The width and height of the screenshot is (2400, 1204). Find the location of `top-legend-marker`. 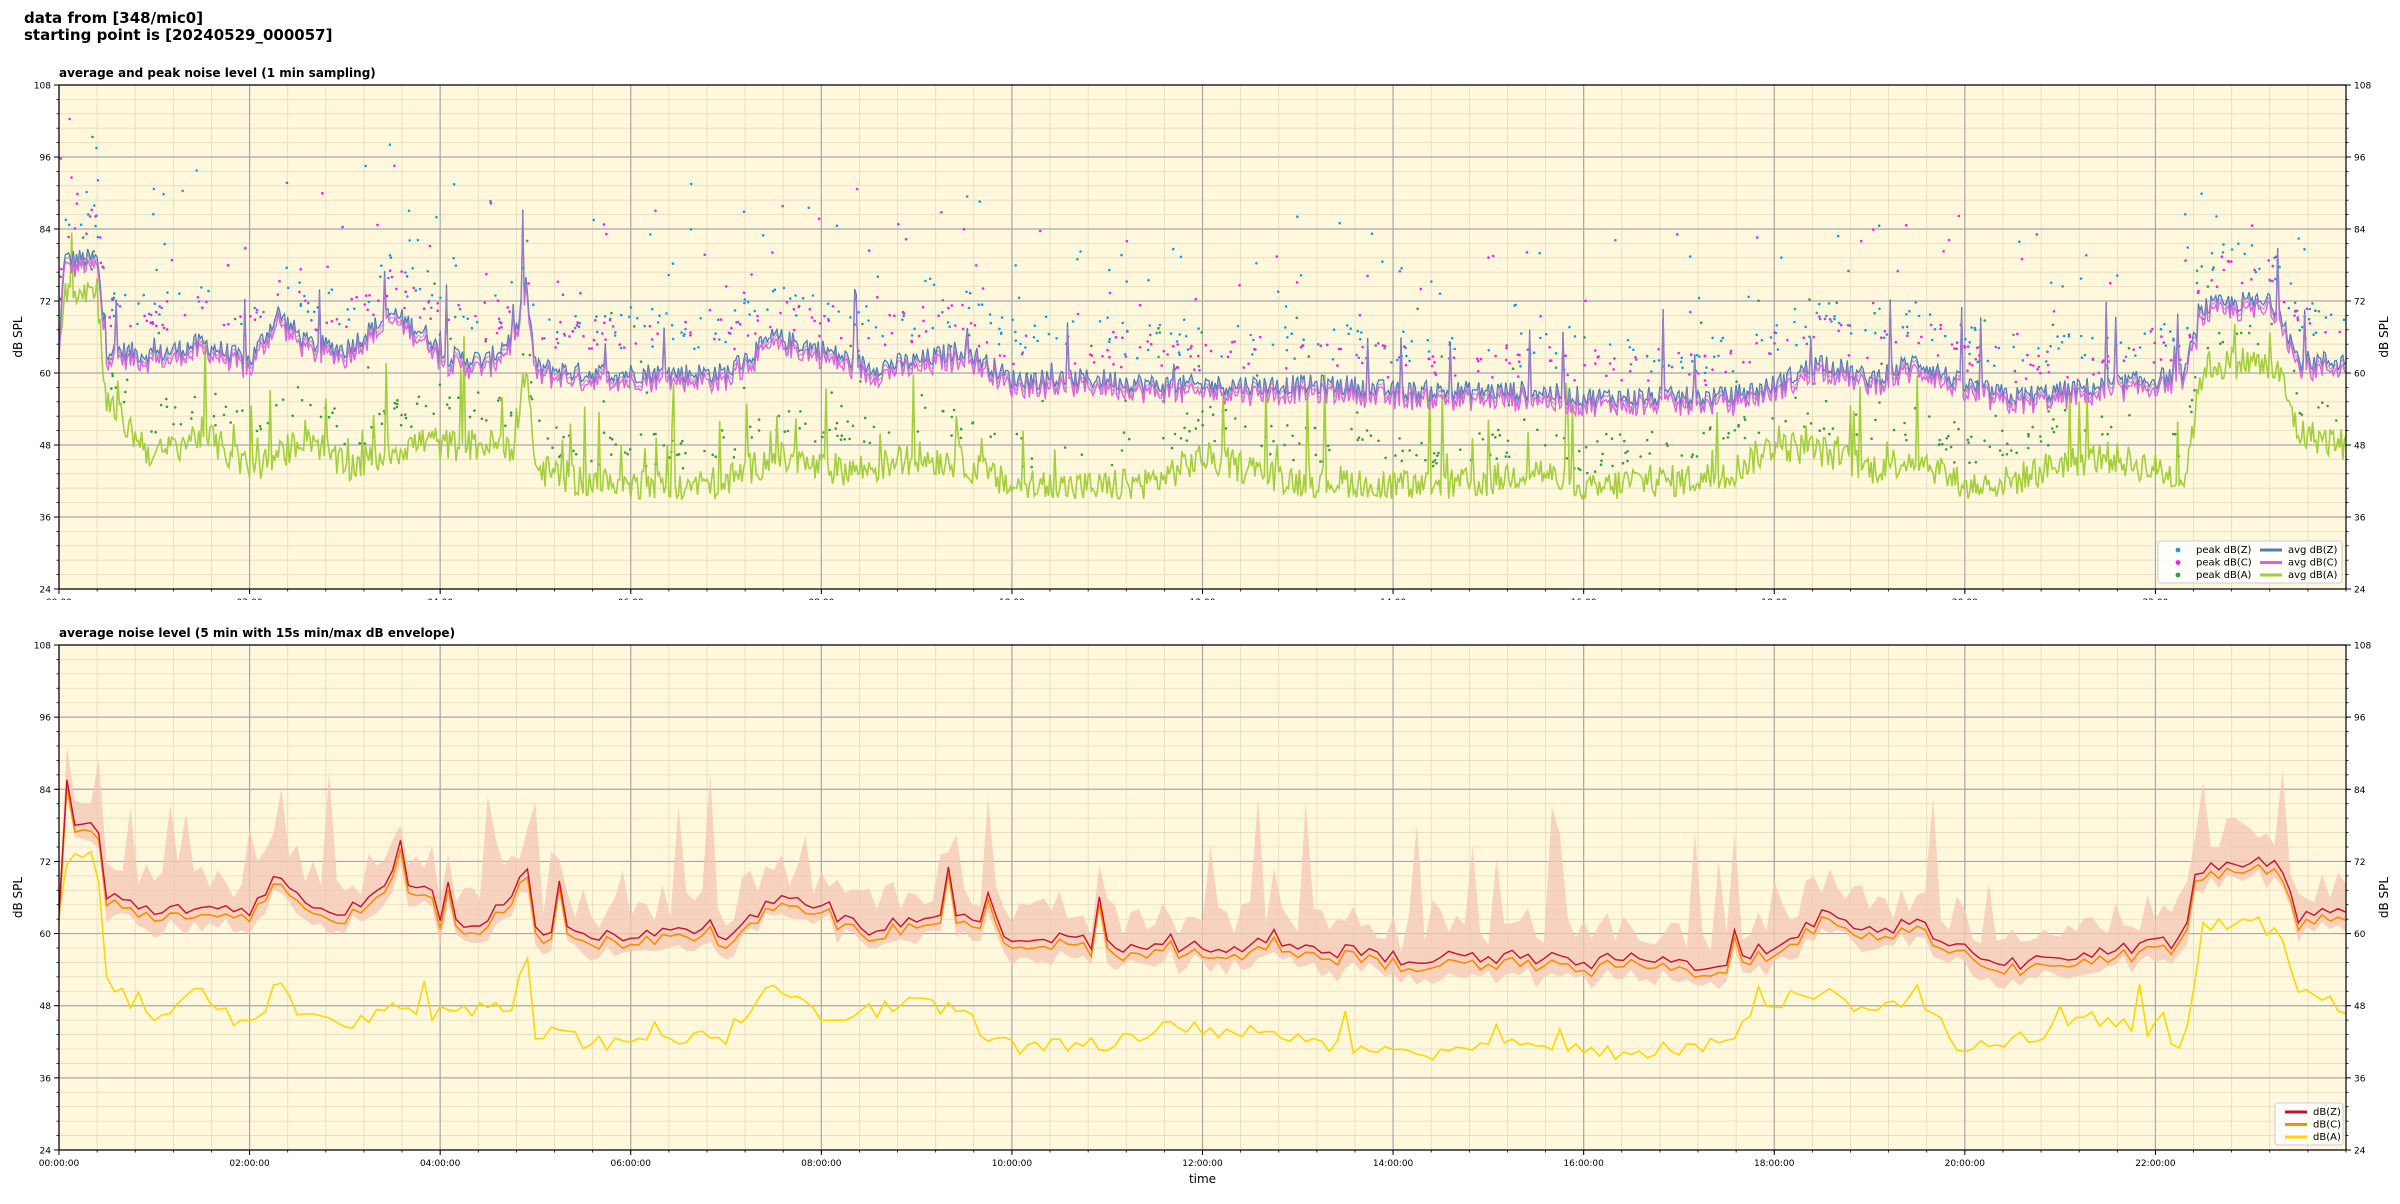

top-legend-marker is located at coordinates (2178, 562).